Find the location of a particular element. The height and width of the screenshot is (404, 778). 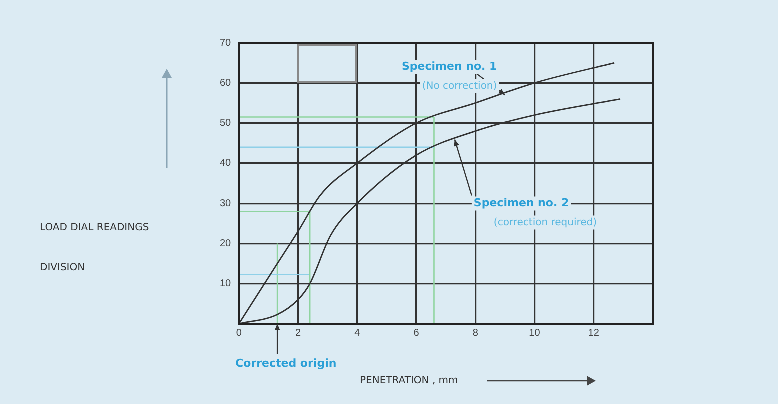

annotation: Specimen no. 1 (No correction) is located at coordinates (450, 76).